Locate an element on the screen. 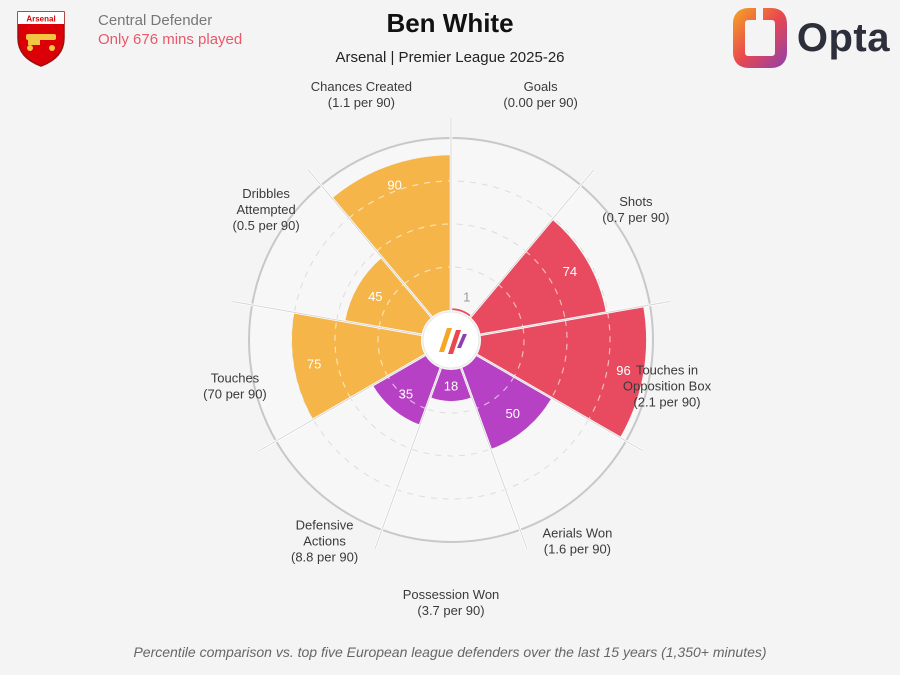  value-label-0: 1 is located at coordinates (466, 296).